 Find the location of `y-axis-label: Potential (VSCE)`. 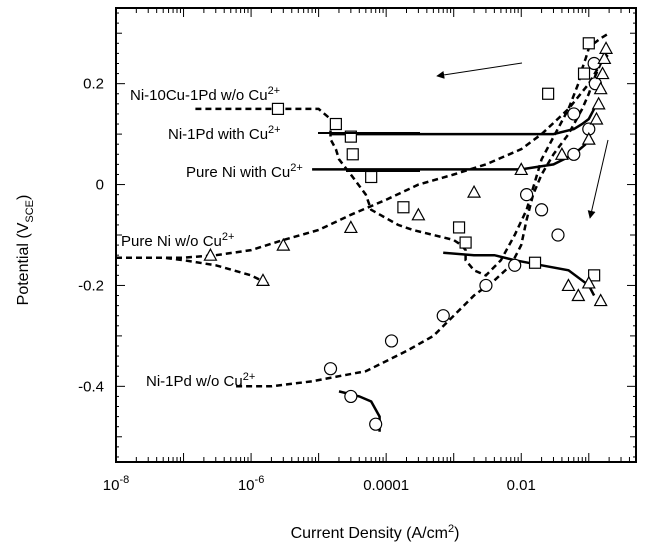

y-axis-label: Potential (VSCE) is located at coordinates (25, 250).